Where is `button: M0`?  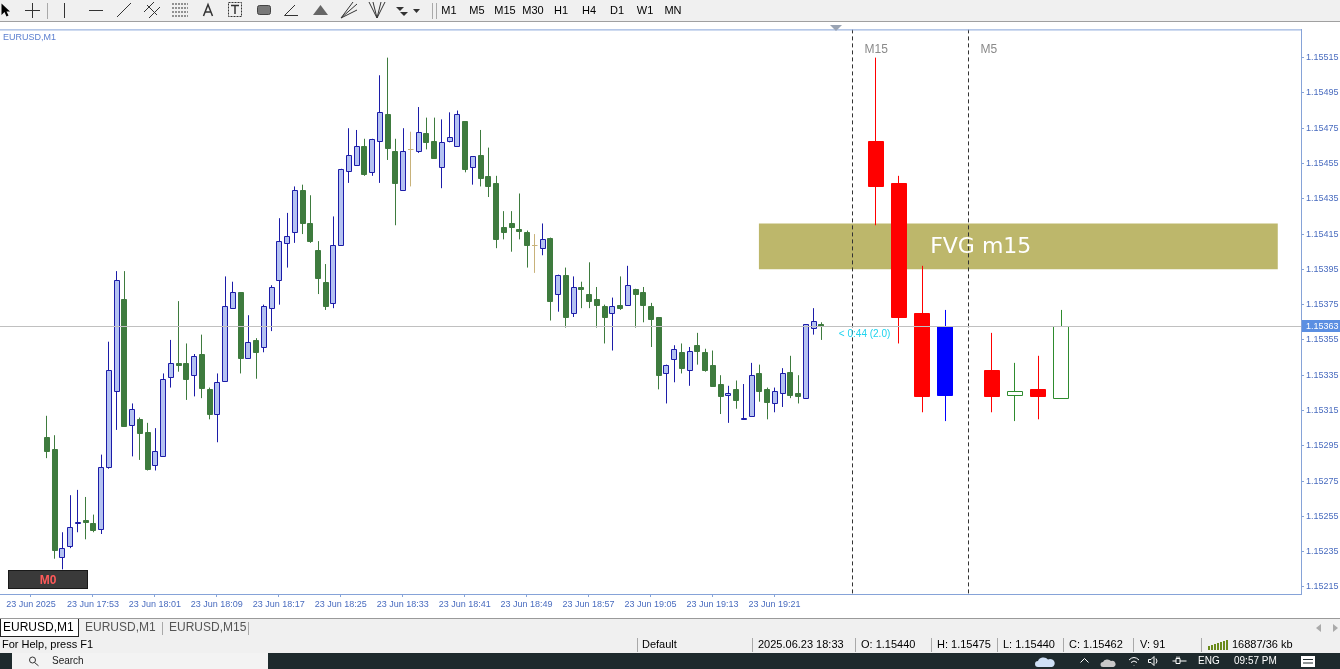
button: M0 is located at coordinates (48, 579).